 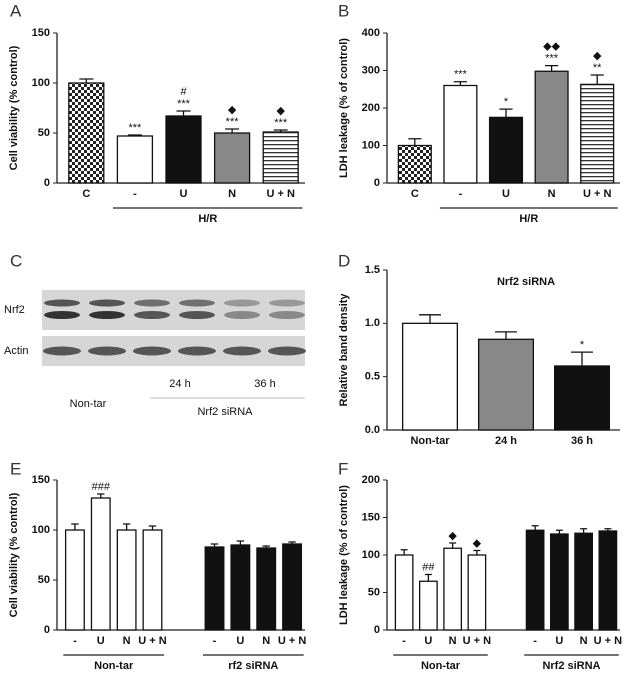 What do you see at coordinates (344, 350) in the screenshot?
I see `y-axis-label: Relative band density` at bounding box center [344, 350].